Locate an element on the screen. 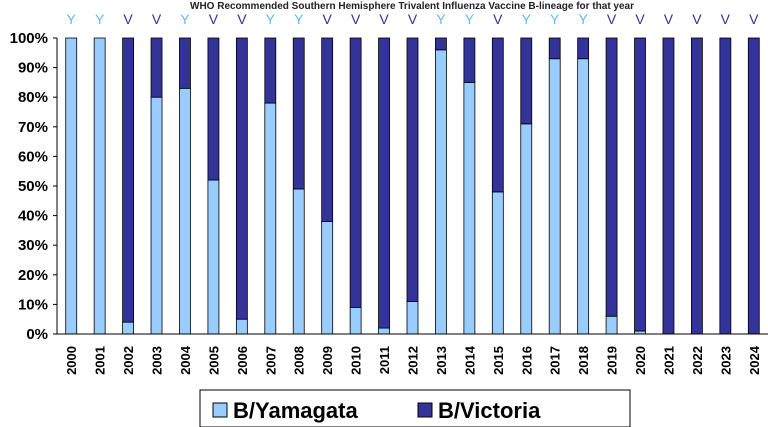  x-tick-2024: 2024 is located at coordinates (754, 360).